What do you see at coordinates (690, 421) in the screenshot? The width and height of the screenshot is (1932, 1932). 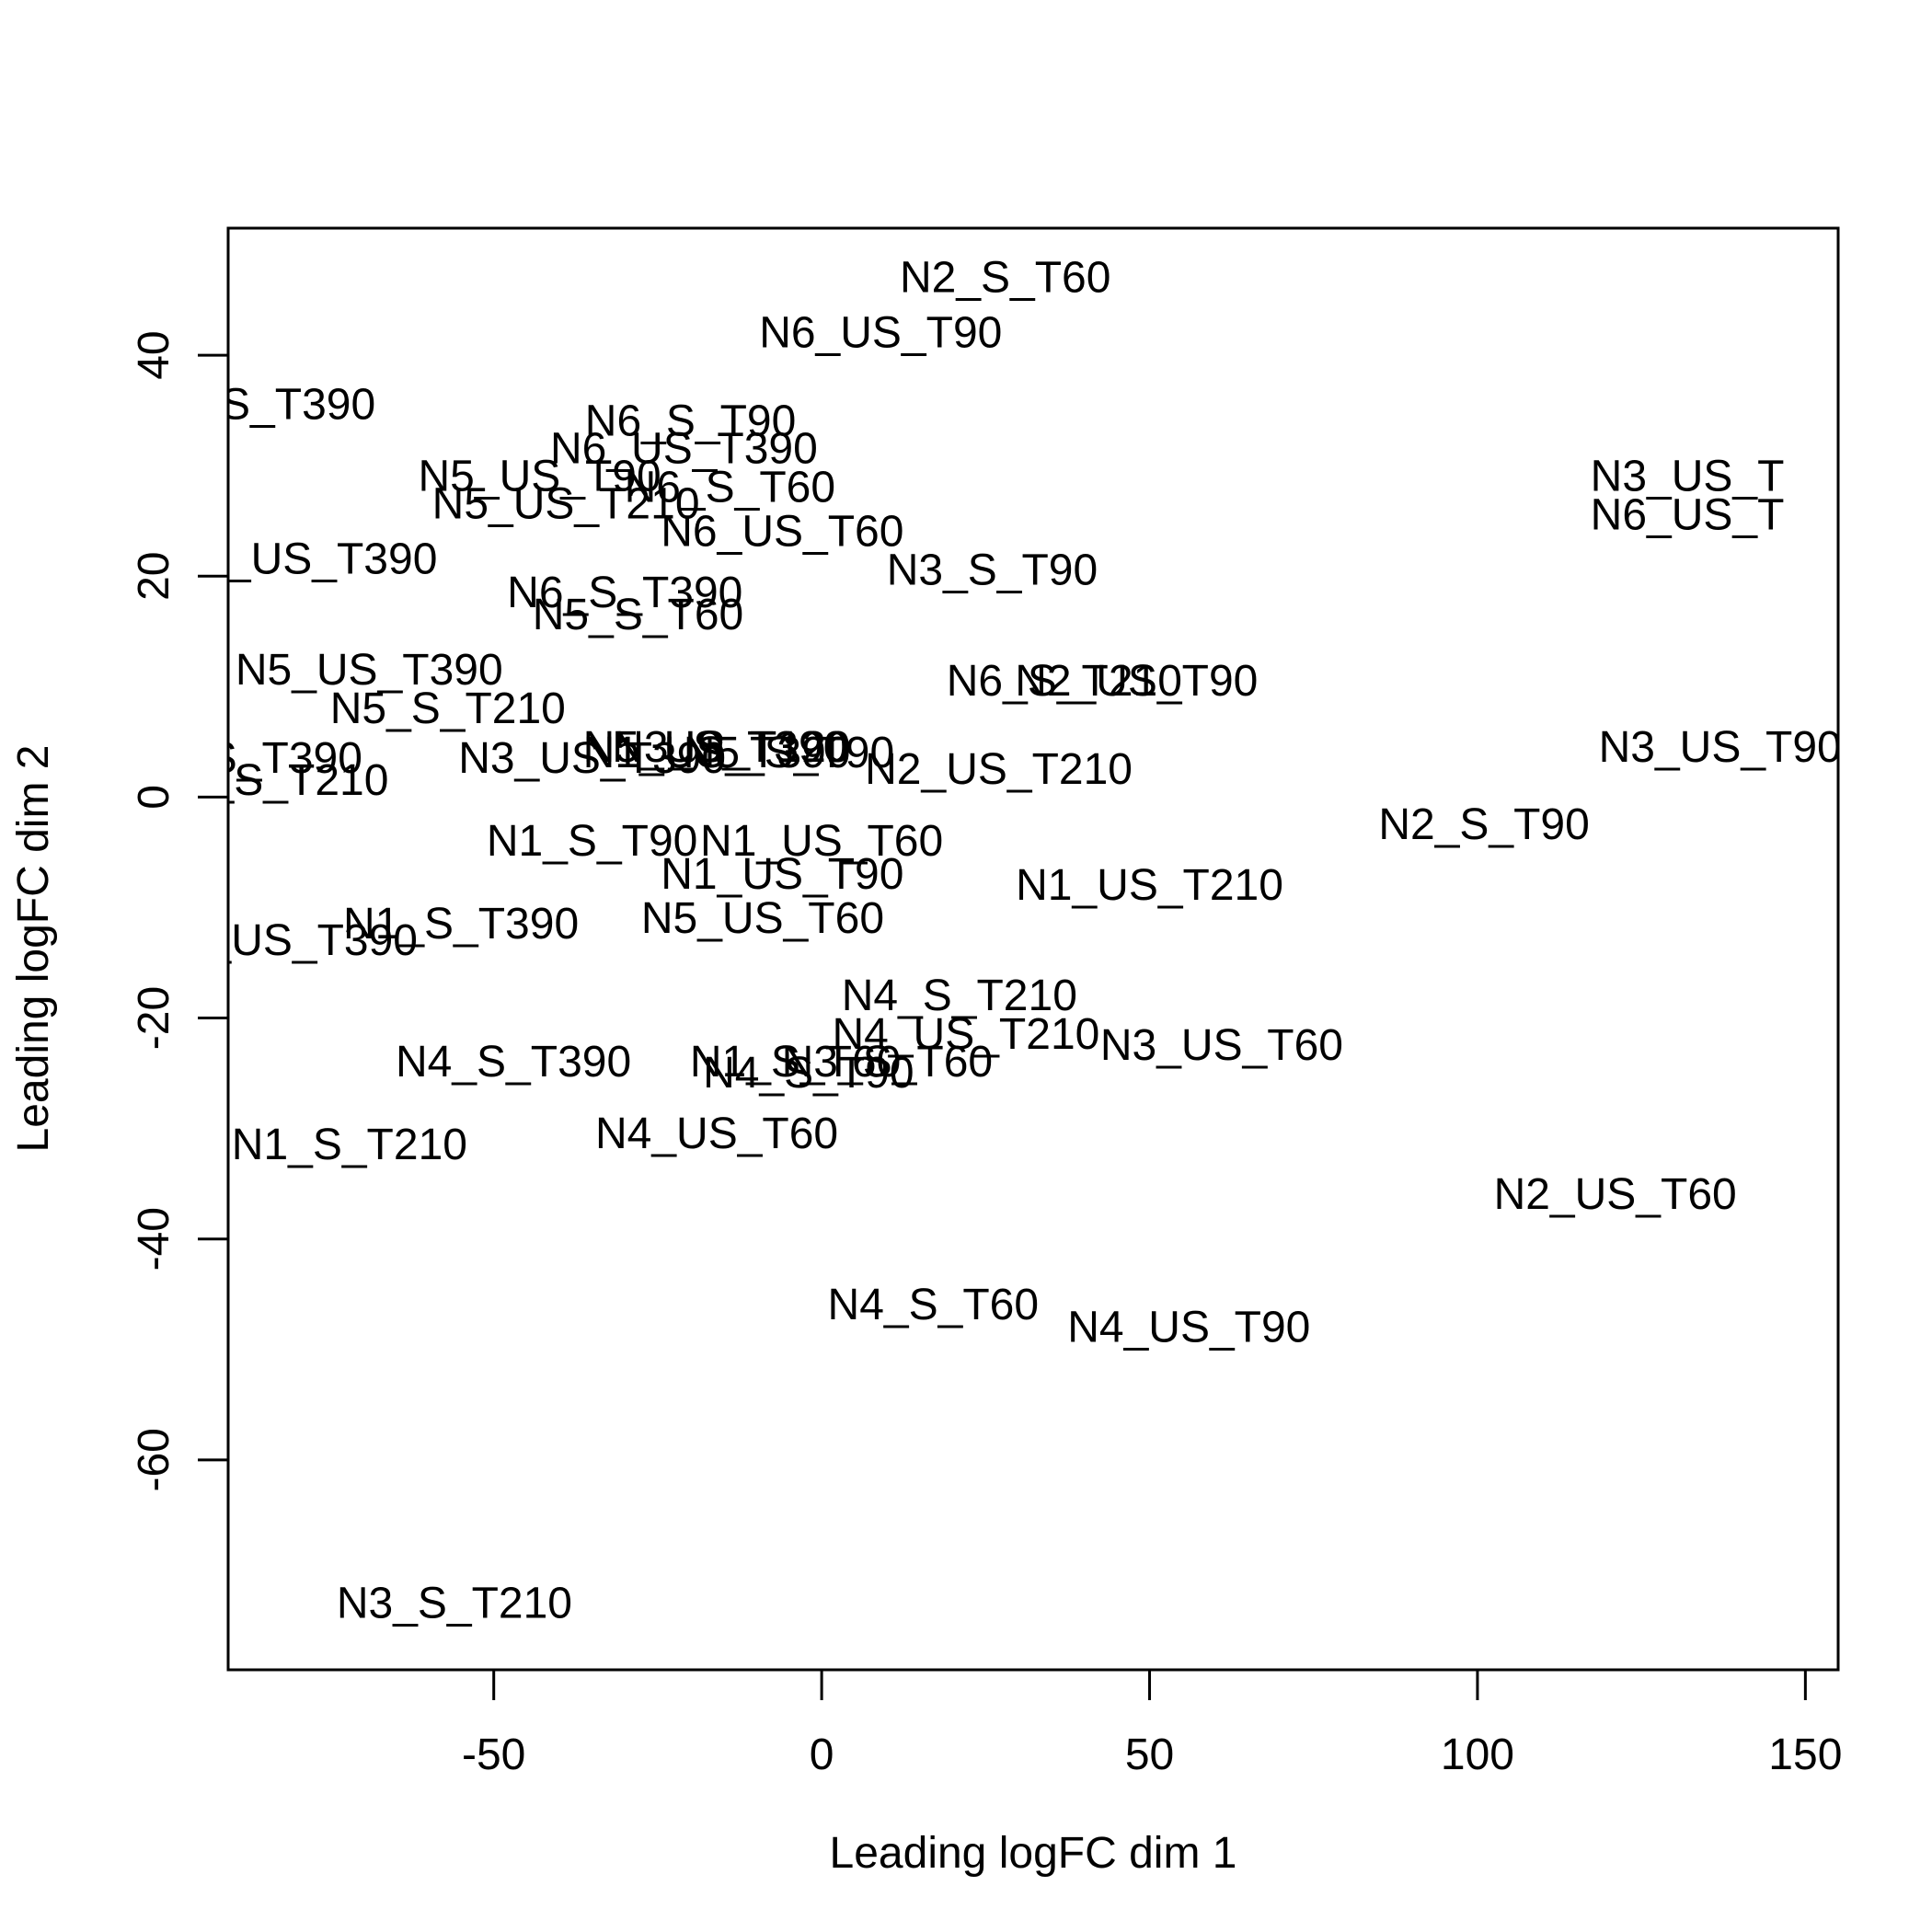 I see `point-label: N6_S_T90` at bounding box center [690, 421].